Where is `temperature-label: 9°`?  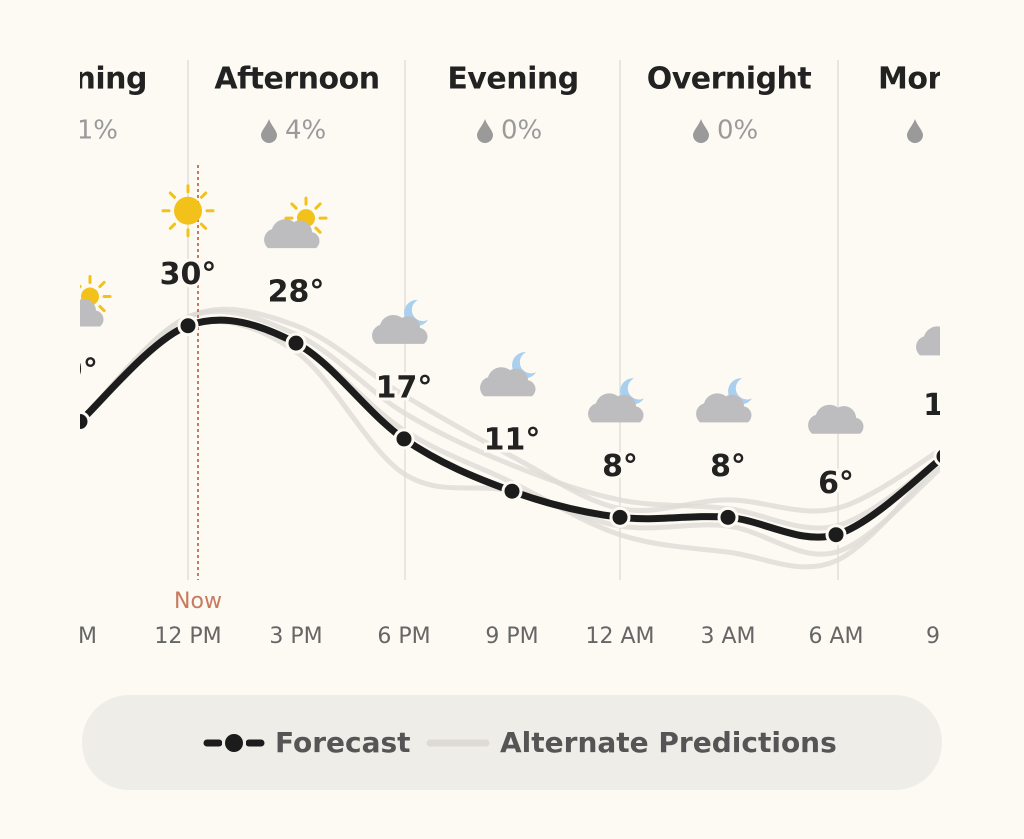 temperature-label: 9° is located at coordinates (80, 370).